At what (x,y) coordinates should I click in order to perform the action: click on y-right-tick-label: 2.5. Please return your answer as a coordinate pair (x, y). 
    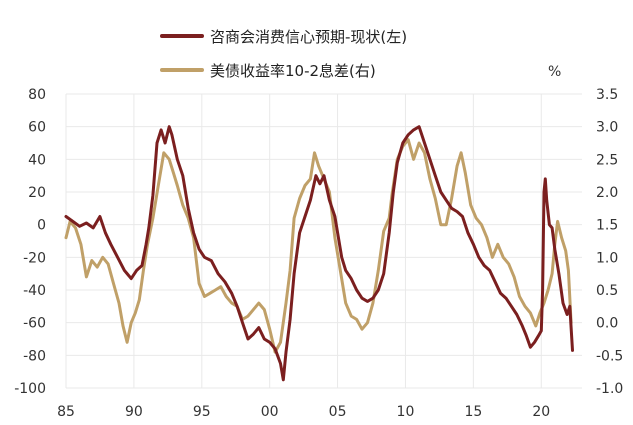
    Looking at the image, I should click on (607, 160).